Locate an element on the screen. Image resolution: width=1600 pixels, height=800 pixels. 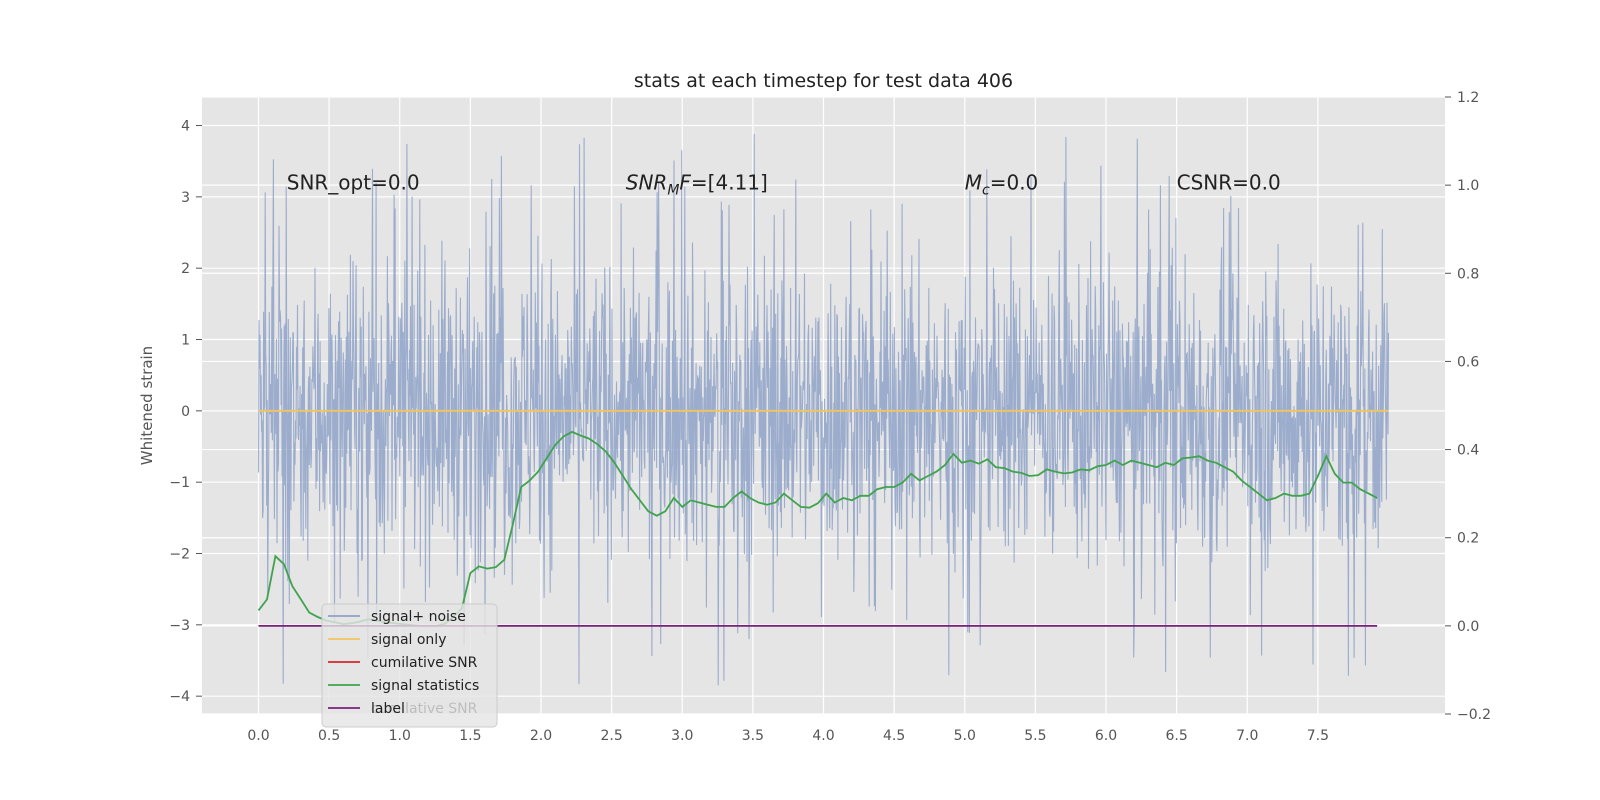
y2-tick-label: 1.0 is located at coordinates (1468, 186).